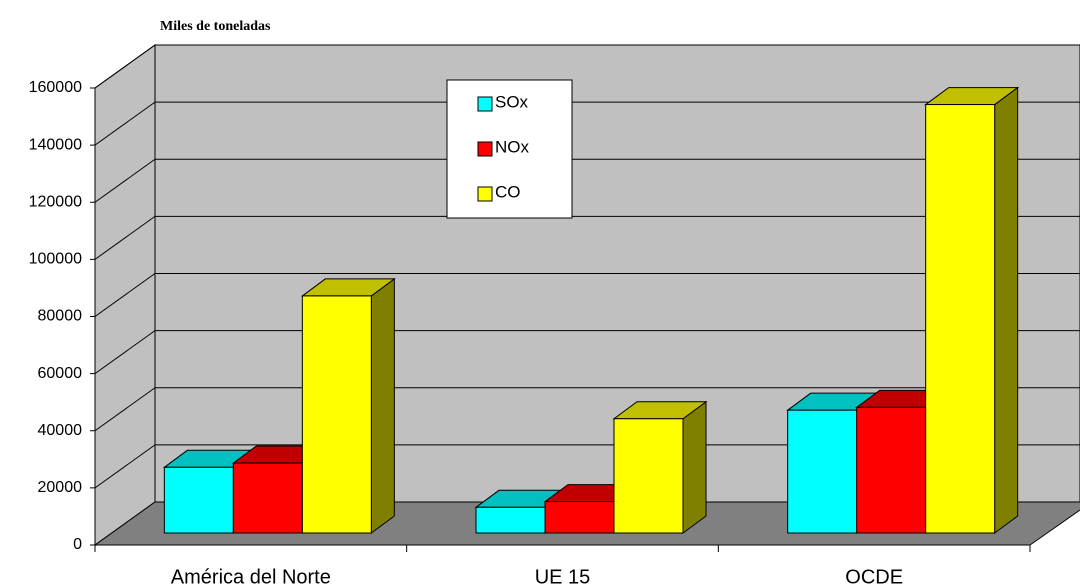 The width and height of the screenshot is (1080, 588). Describe the element at coordinates (508, 191) in the screenshot. I see `legend-label: CO` at that location.